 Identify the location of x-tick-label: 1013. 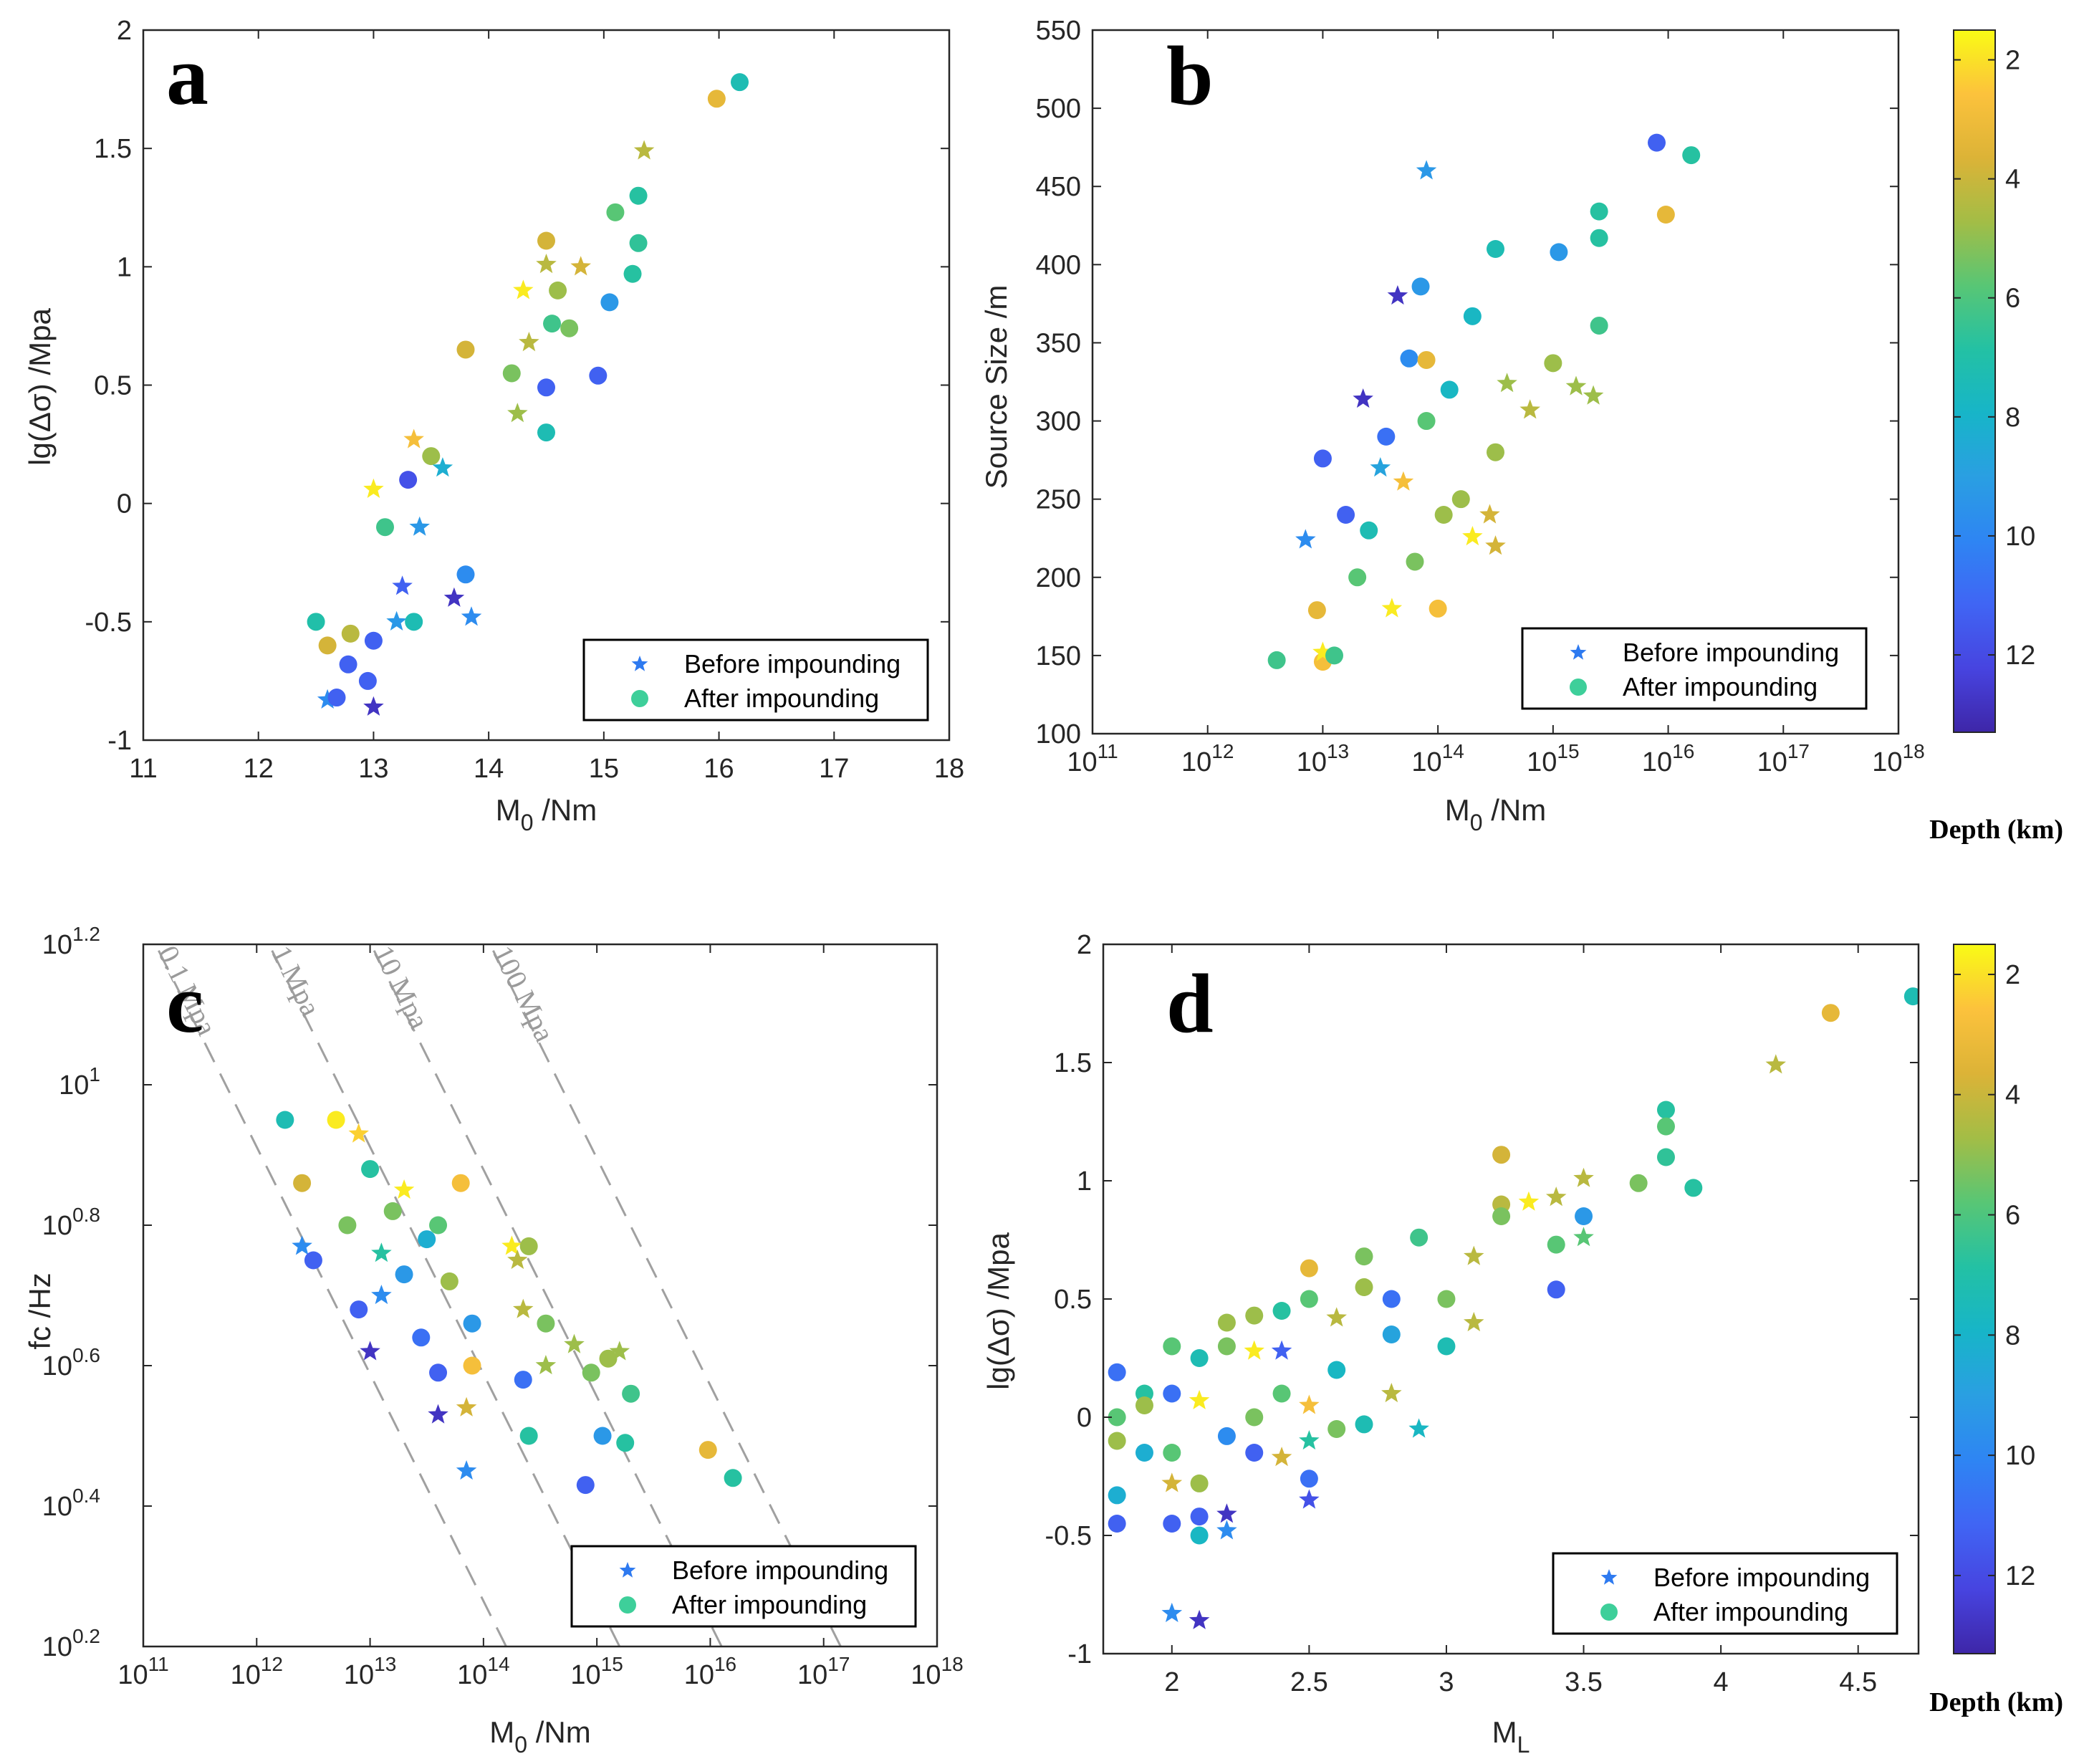
(370, 1671).